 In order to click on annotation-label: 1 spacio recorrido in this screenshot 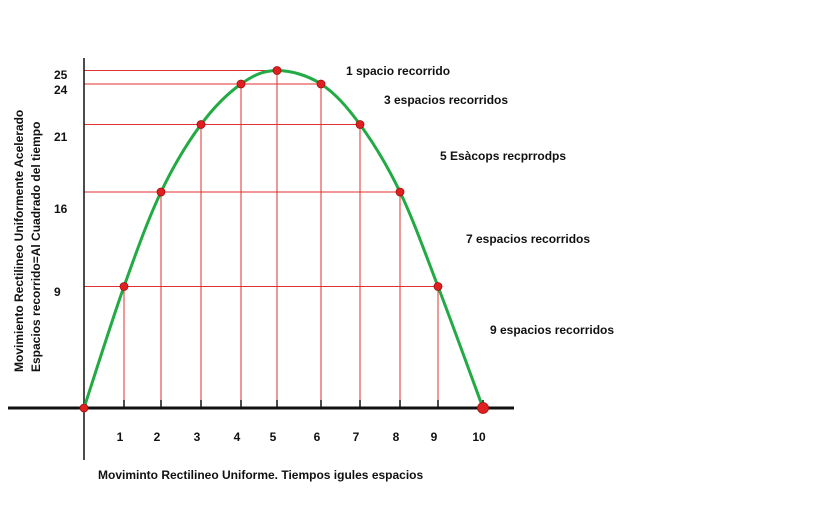, I will do `click(398, 71)`.